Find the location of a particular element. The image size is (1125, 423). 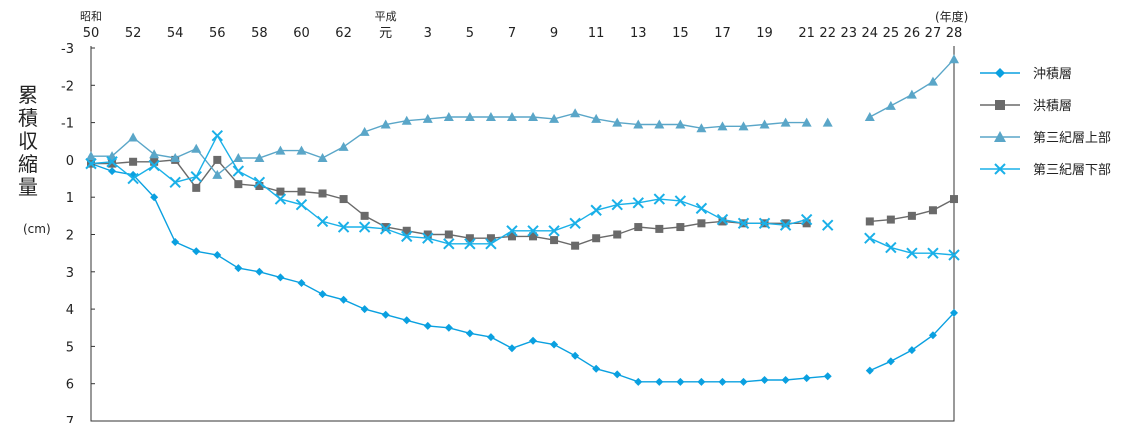

x-tick-label: 54 is located at coordinates (175, 33).